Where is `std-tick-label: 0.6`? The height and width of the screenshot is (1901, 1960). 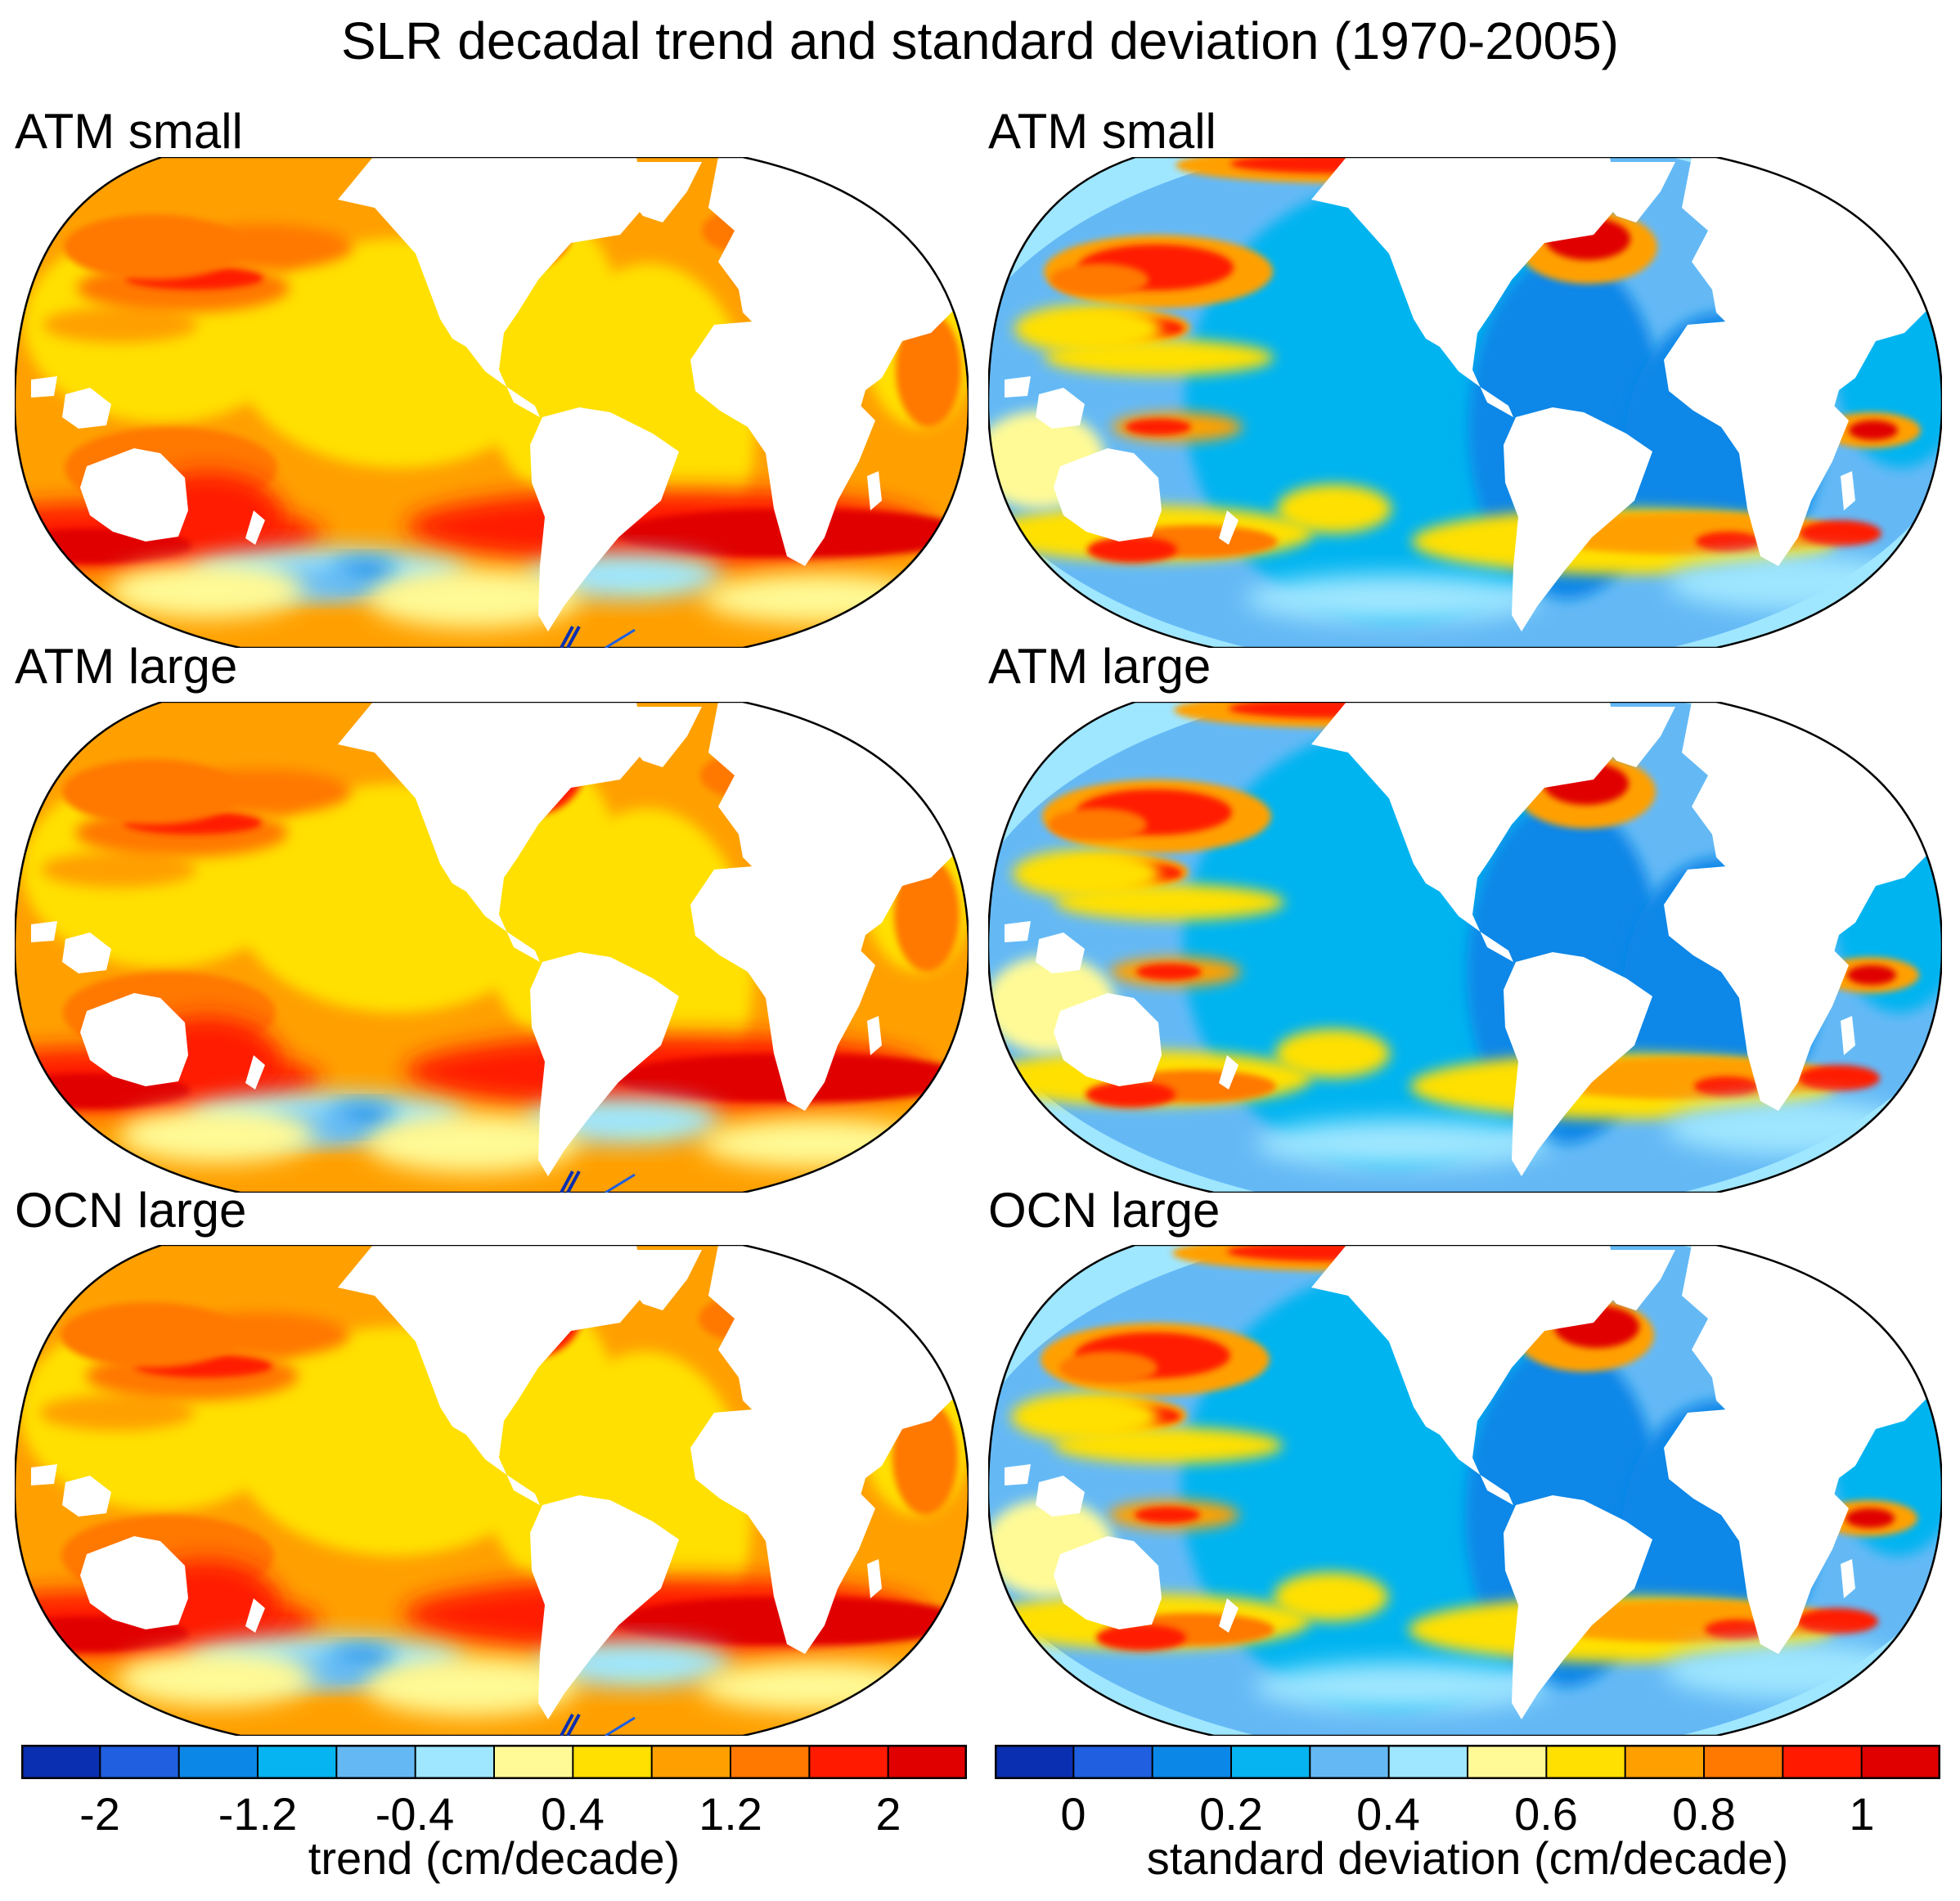
std-tick-label: 0.6 is located at coordinates (1546, 1814).